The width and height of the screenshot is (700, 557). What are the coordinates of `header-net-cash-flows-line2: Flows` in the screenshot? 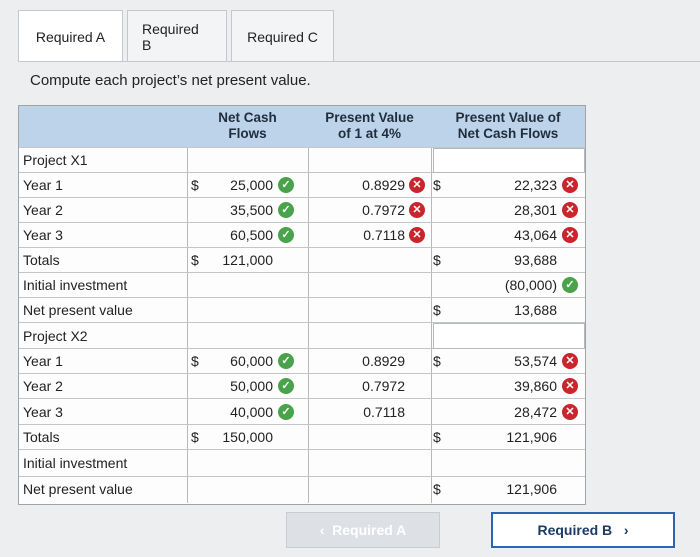 It's located at (247, 133).